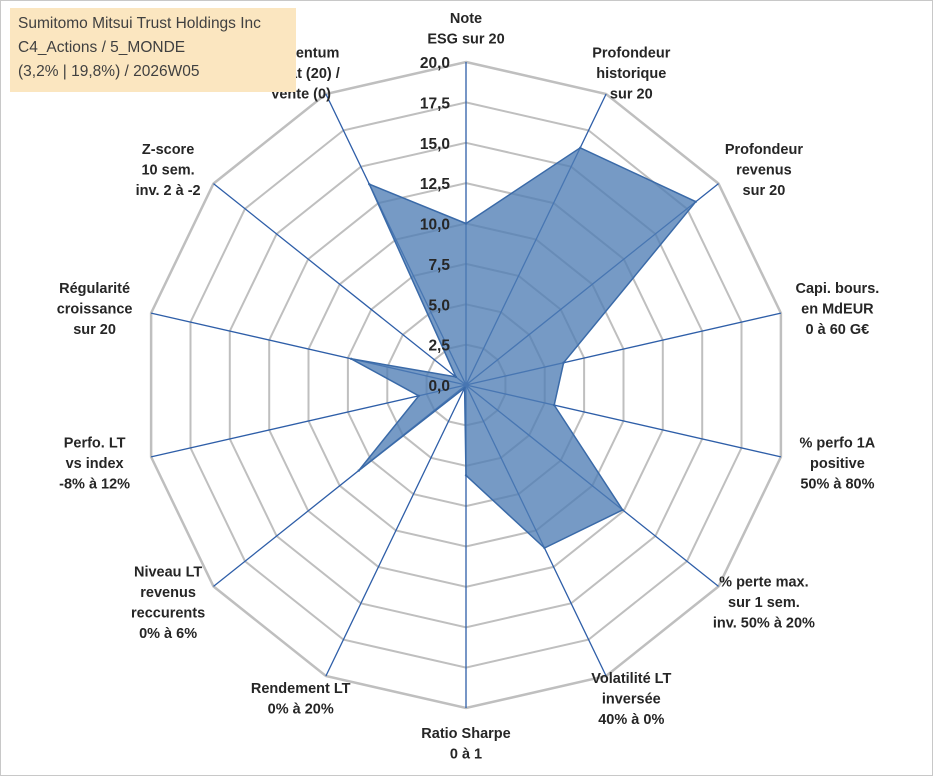  I want to click on axis-label-10: Perfo. LT vs index -8% à 12%, so click(94, 464).